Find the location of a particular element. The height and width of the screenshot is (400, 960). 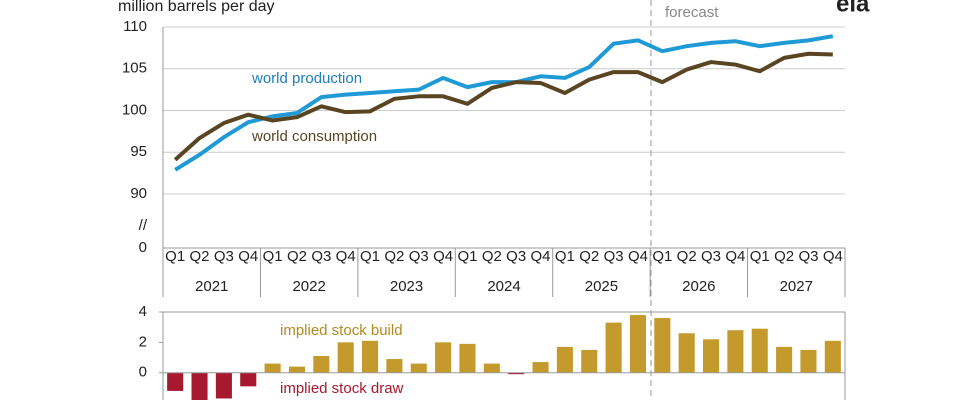

series-label: world consumption is located at coordinates (314, 136).